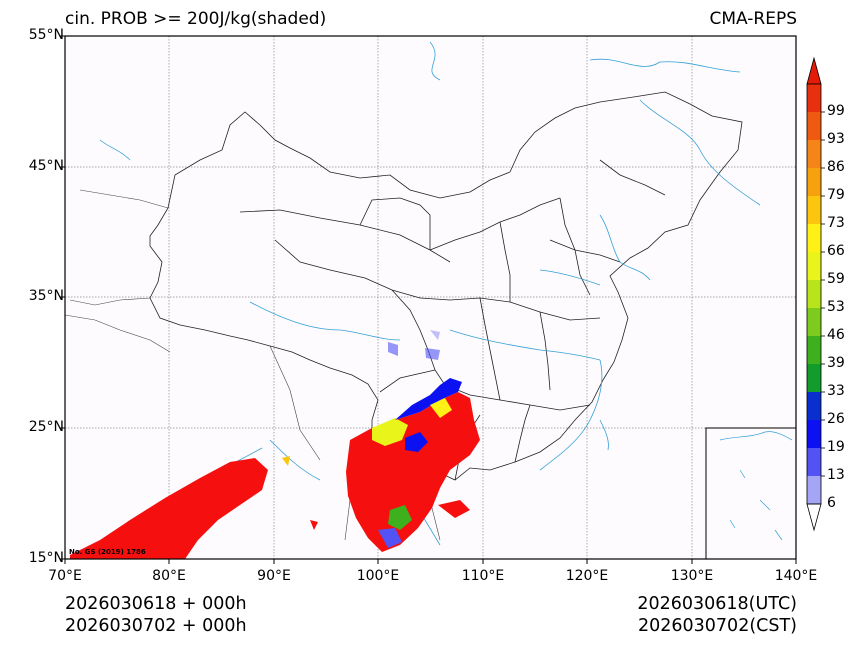  Describe the element at coordinates (836, 111) in the screenshot. I see `colorbar-label: 99` at that location.